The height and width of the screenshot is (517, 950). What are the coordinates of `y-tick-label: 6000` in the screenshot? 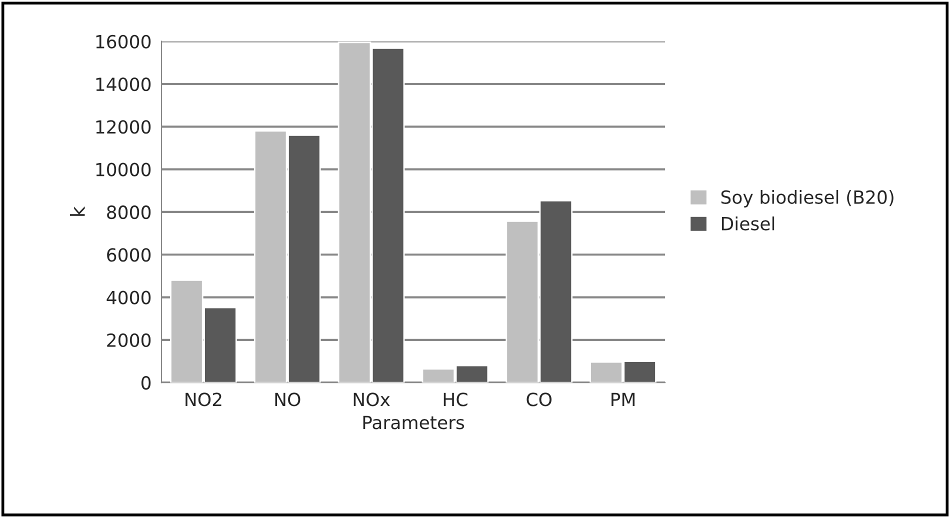 It's located at (129, 255).